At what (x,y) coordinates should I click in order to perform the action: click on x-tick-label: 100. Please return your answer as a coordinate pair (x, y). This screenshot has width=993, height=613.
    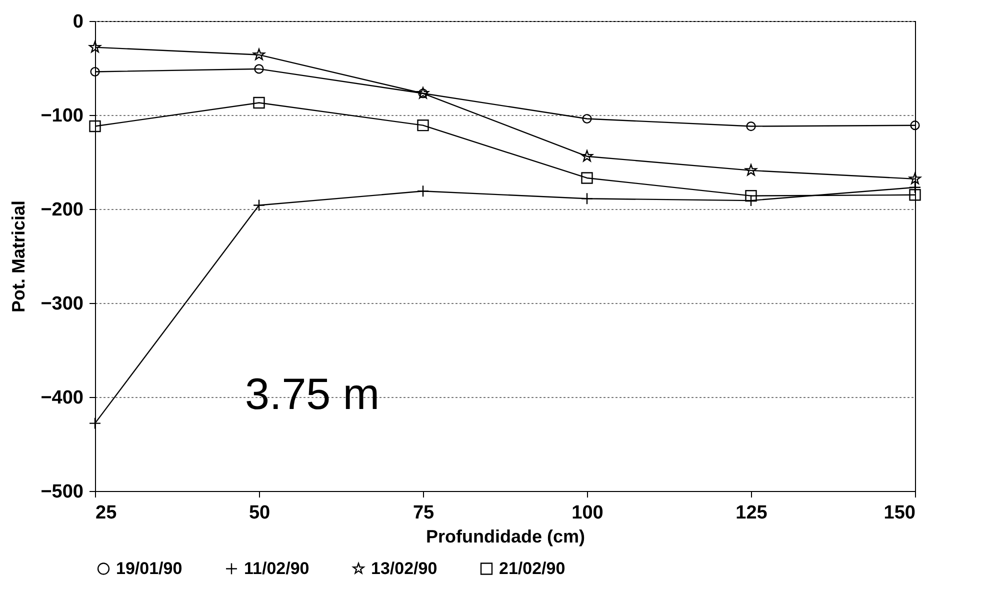
    Looking at the image, I should click on (588, 513).